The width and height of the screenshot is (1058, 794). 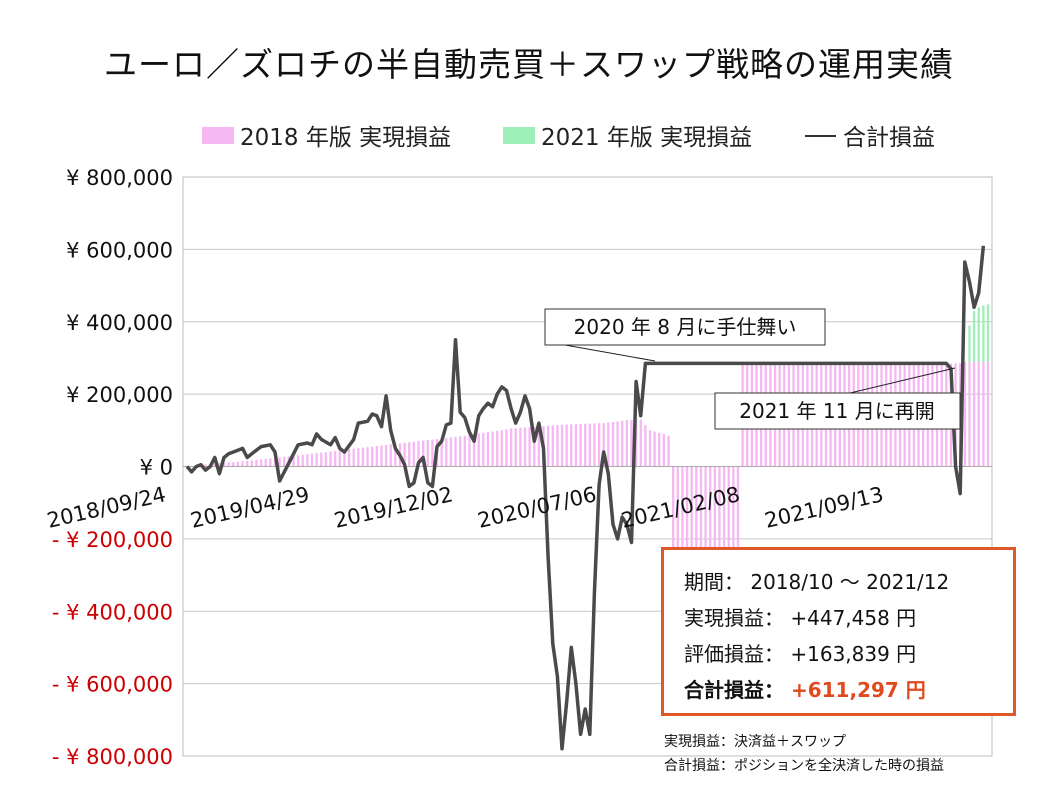 I want to click on legend-swatch-2021, so click(x=519, y=135).